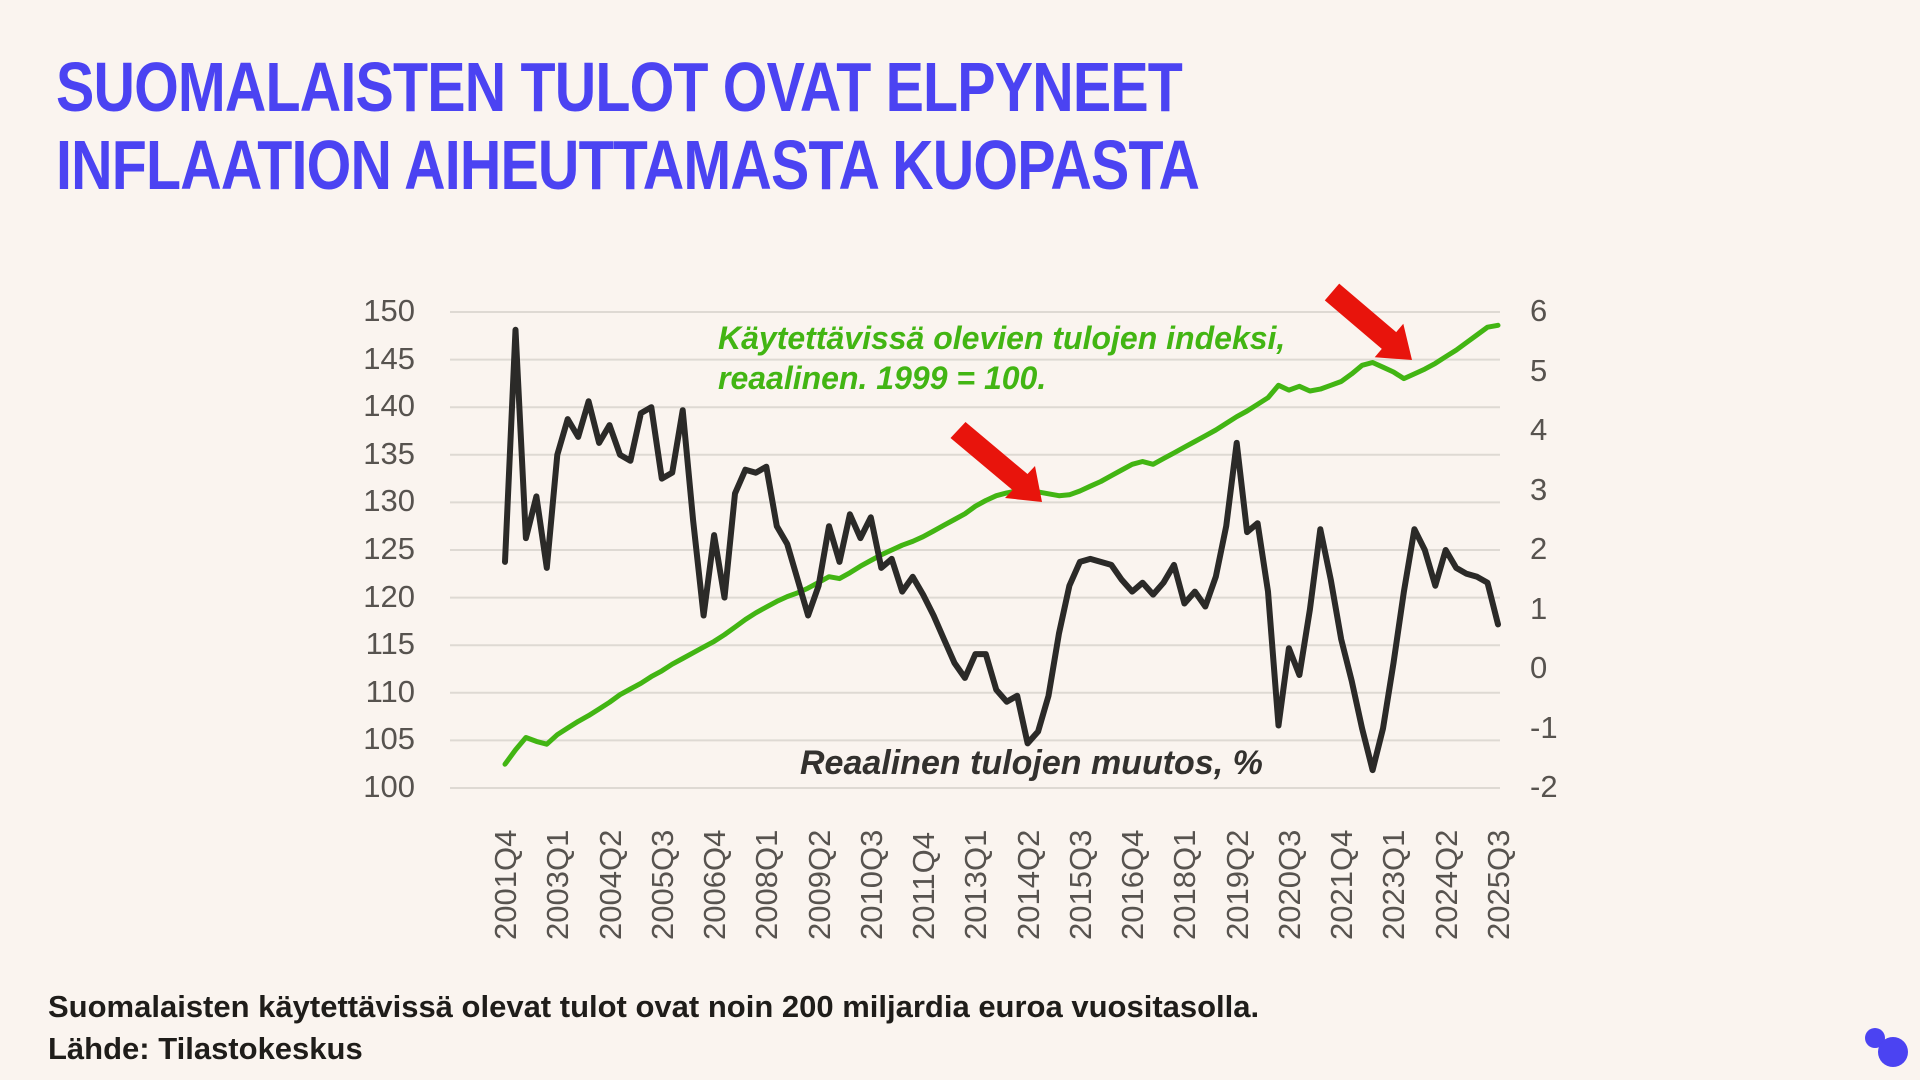  Describe the element at coordinates (767, 884) in the screenshot. I see `x-axis-tick: 2008Q1` at that location.